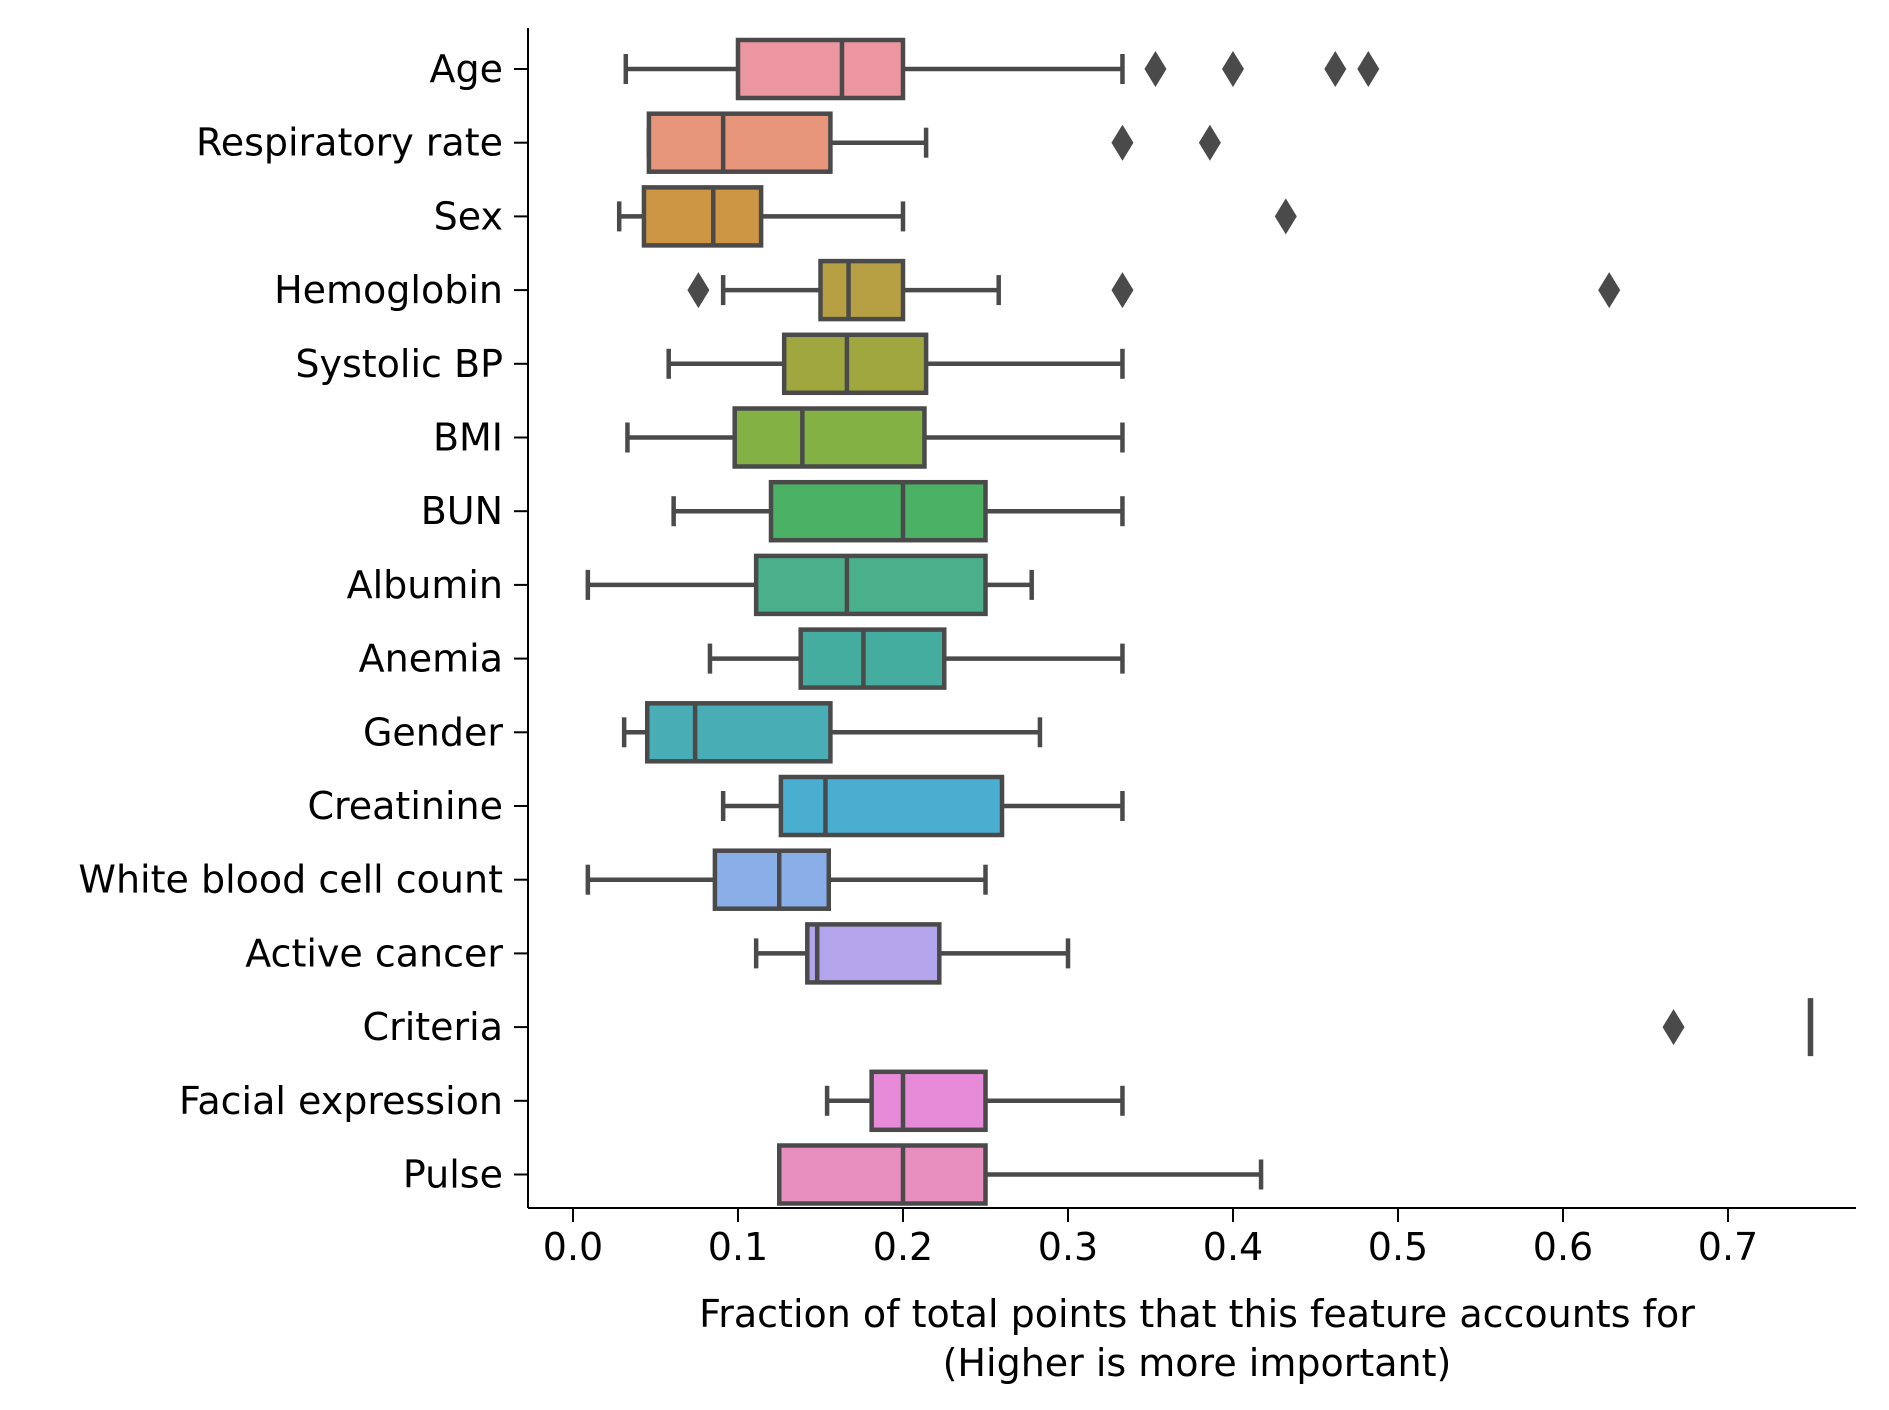 This screenshot has width=1889, height=1410. What do you see at coordinates (405, 806) in the screenshot?
I see `y-tick-label-creatinine: Creatinine` at bounding box center [405, 806].